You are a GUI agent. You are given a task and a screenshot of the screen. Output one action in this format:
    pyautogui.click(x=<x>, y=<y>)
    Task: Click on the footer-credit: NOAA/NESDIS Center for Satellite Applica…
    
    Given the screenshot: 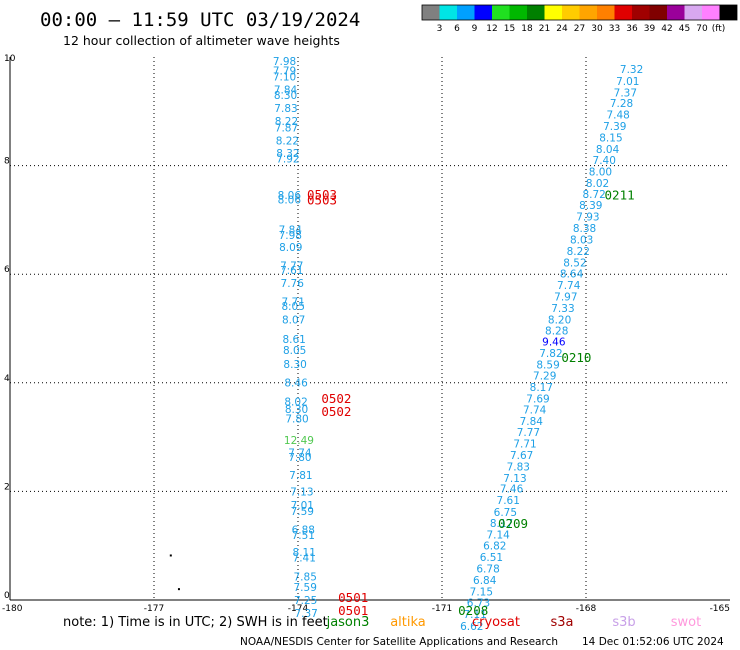 What is the action you would take?
    pyautogui.click(x=399, y=642)
    